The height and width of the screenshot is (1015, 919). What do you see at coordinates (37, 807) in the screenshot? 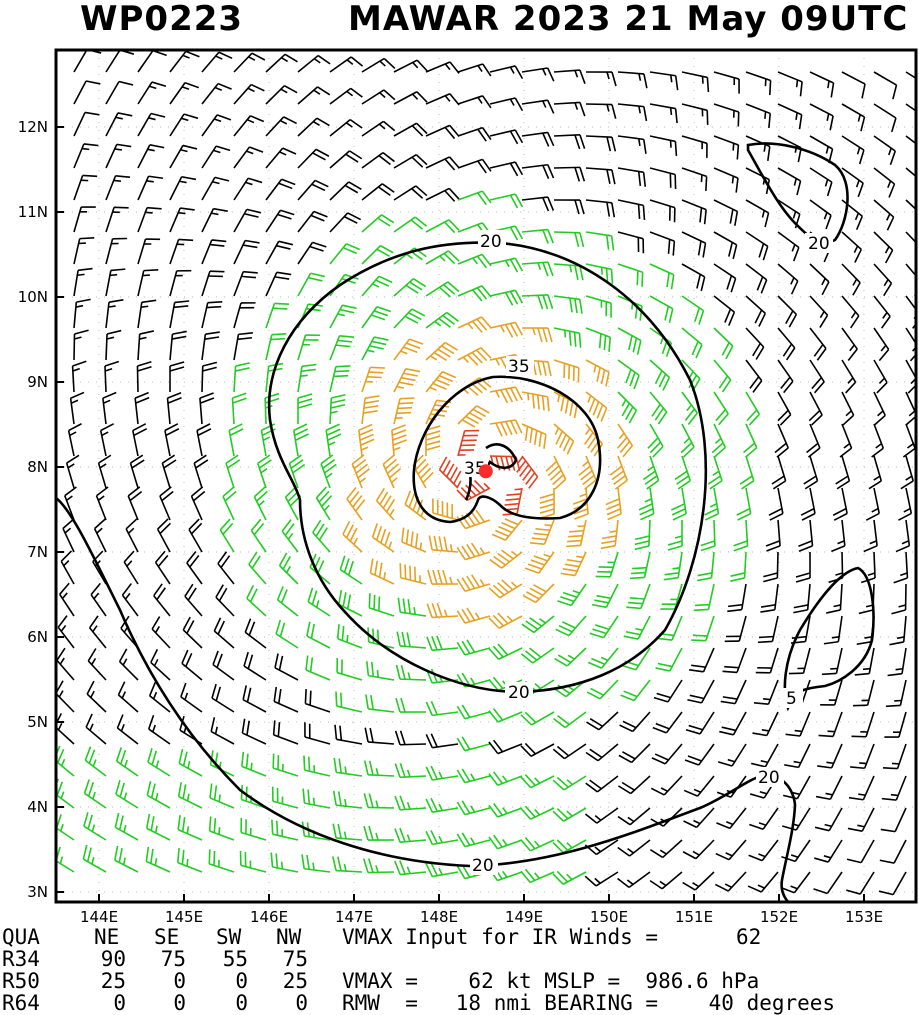
I see `lat-tick-label: 4N` at bounding box center [37, 807].